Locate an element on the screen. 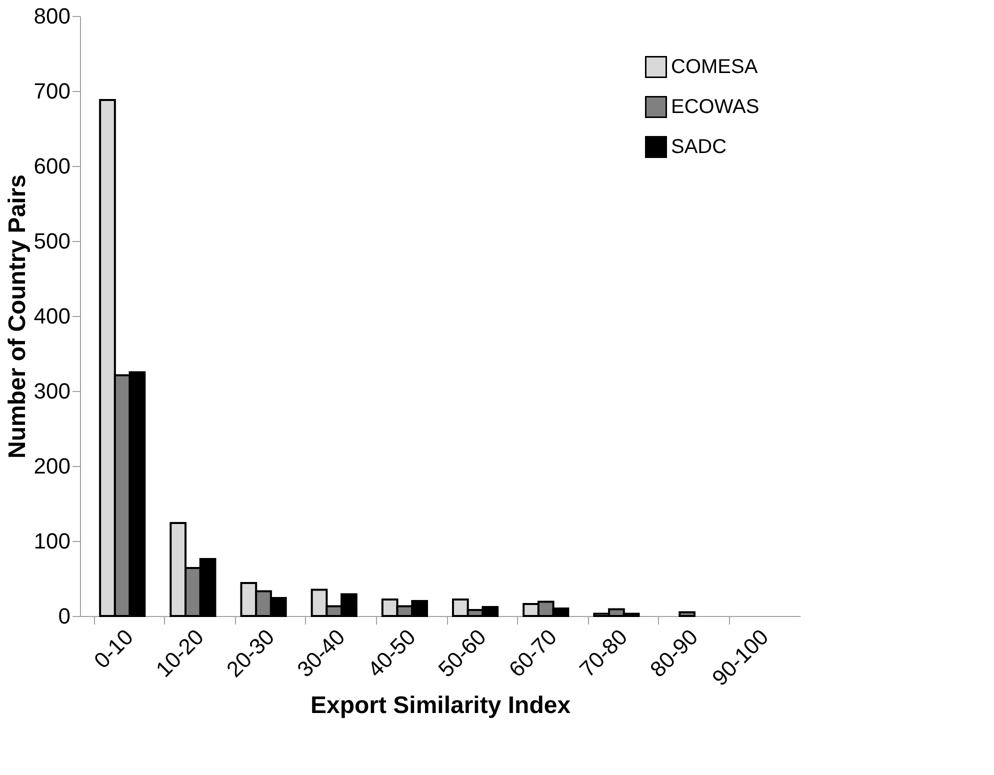  x-axis-title: Export Similarity Index is located at coordinates (441, 705).